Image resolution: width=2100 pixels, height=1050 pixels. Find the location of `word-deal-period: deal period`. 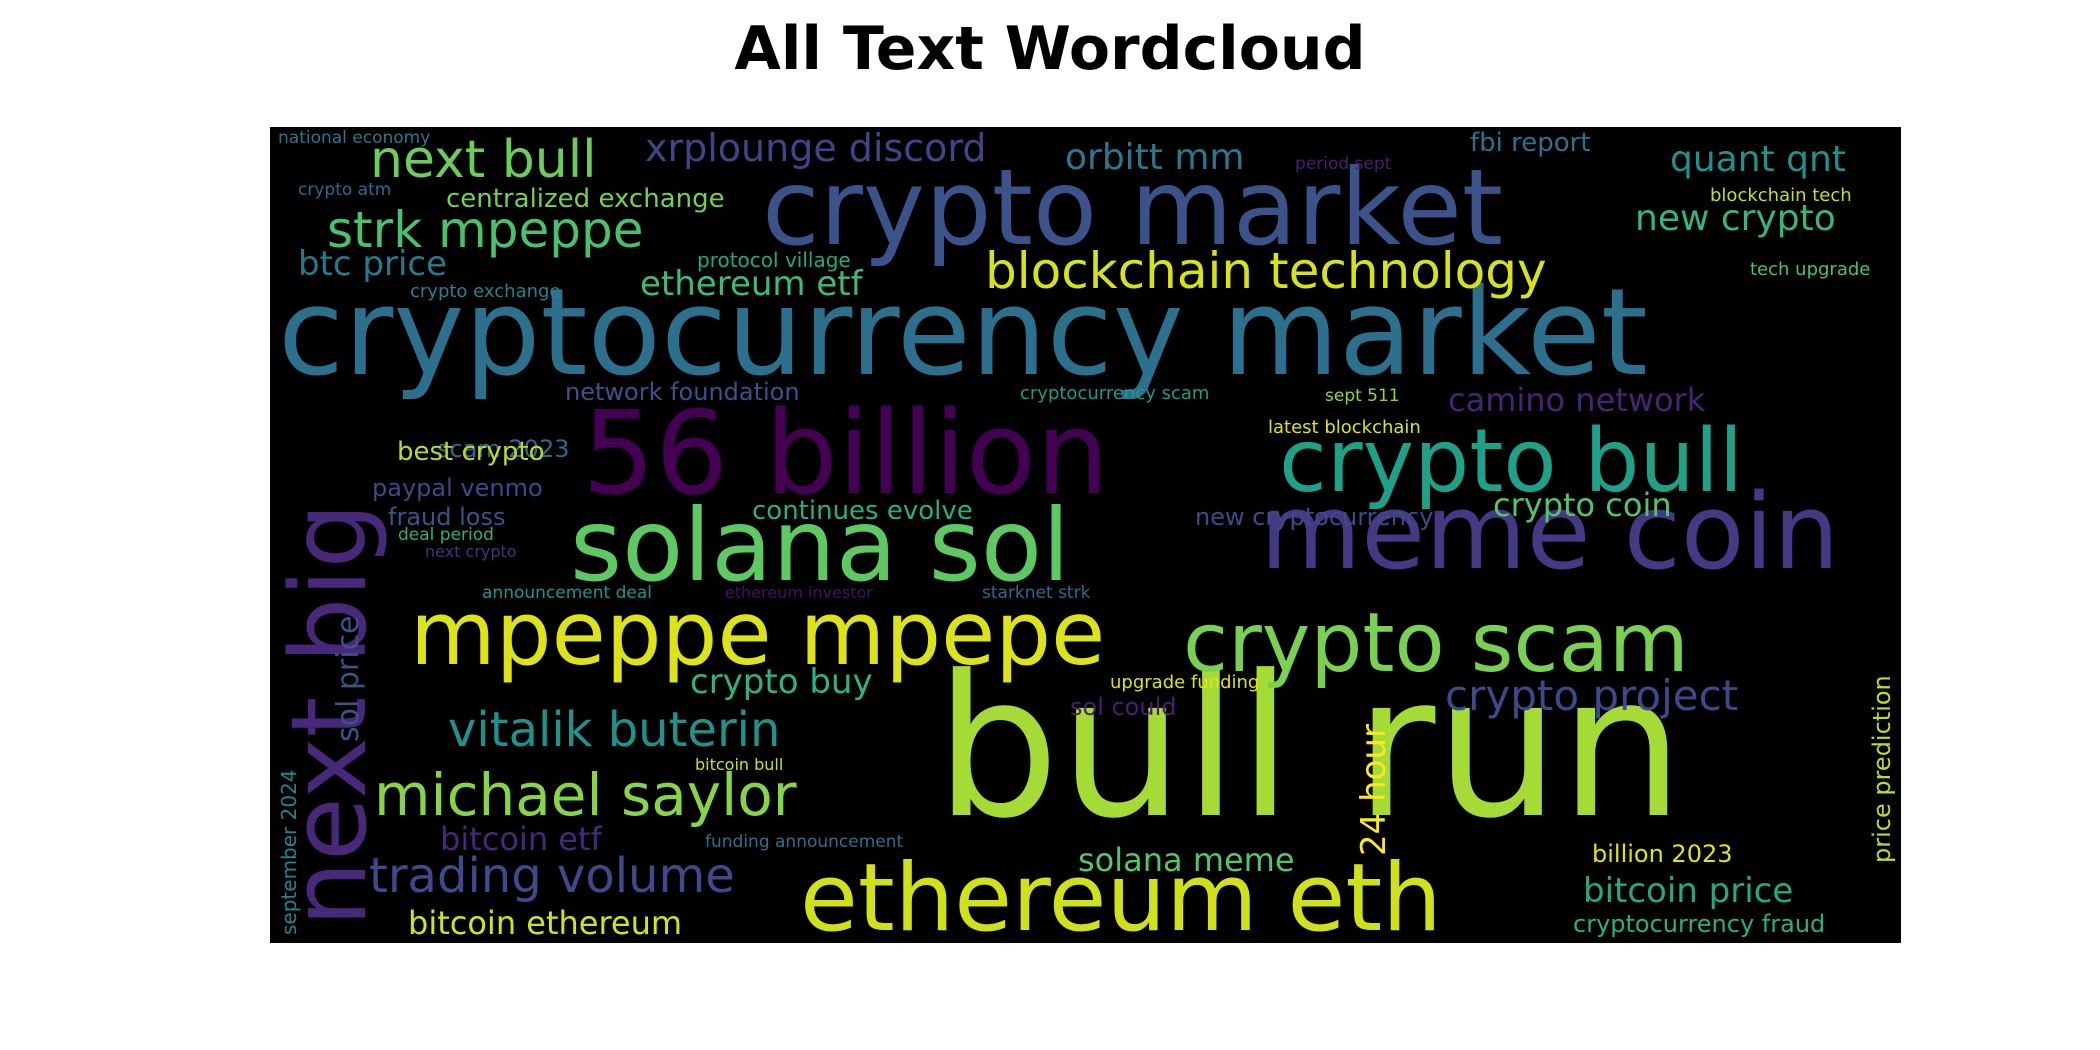

word-deal-period: deal period is located at coordinates (446, 535).